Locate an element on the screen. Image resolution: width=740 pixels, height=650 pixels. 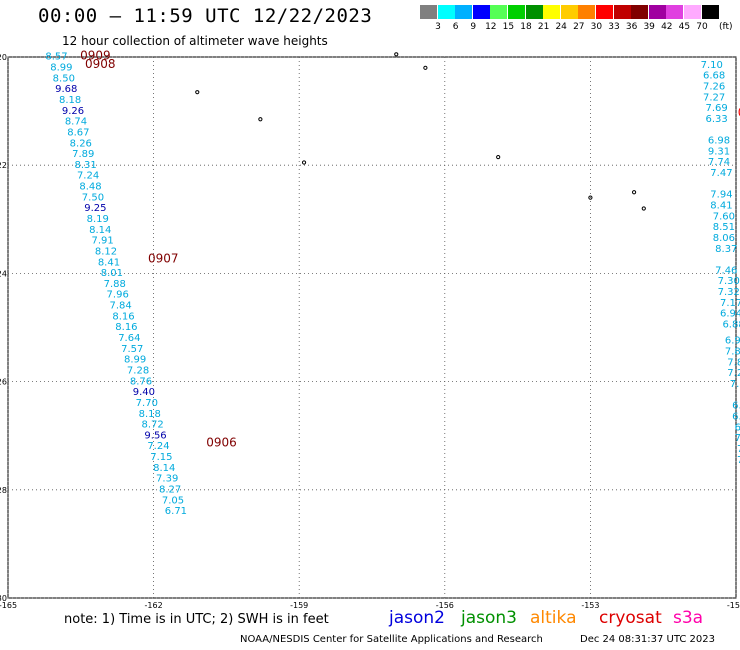
wave-height-value: 8.99 is located at coordinates (61, 68).